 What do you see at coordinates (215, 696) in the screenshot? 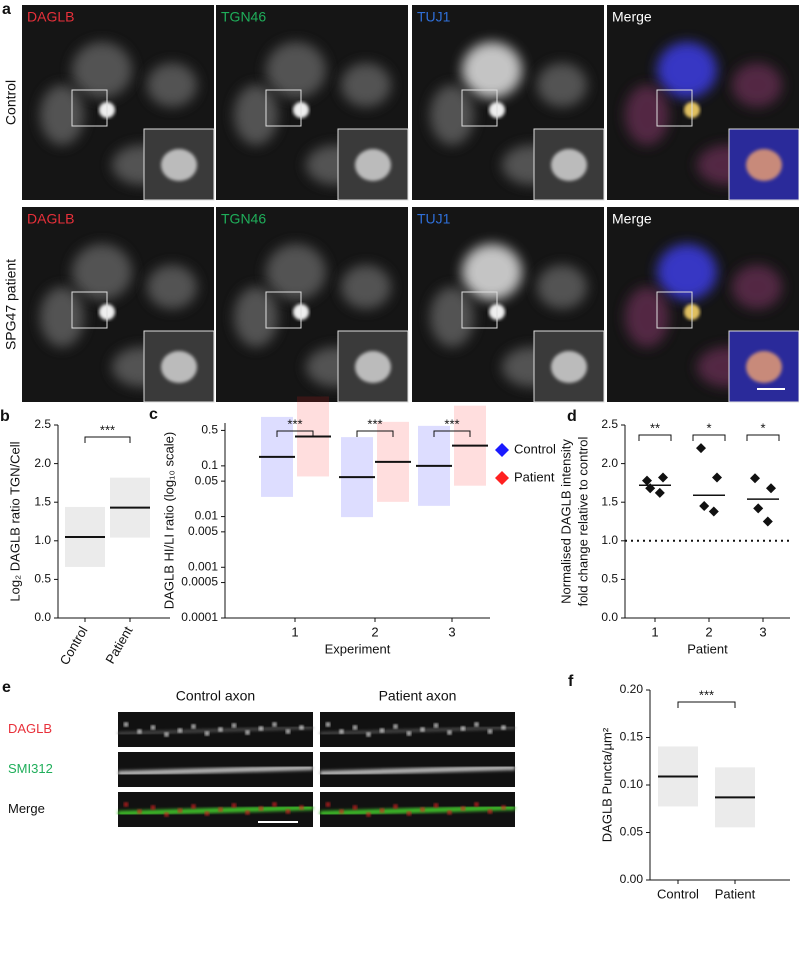
I see `column-label: Control axon` at bounding box center [215, 696].